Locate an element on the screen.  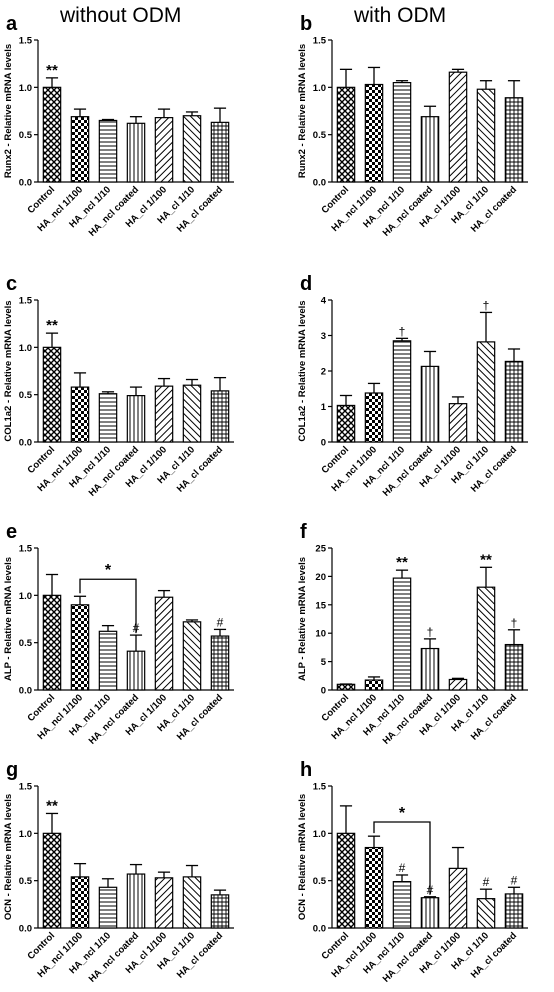
panel-letter: d is located at coordinates (306, 284).